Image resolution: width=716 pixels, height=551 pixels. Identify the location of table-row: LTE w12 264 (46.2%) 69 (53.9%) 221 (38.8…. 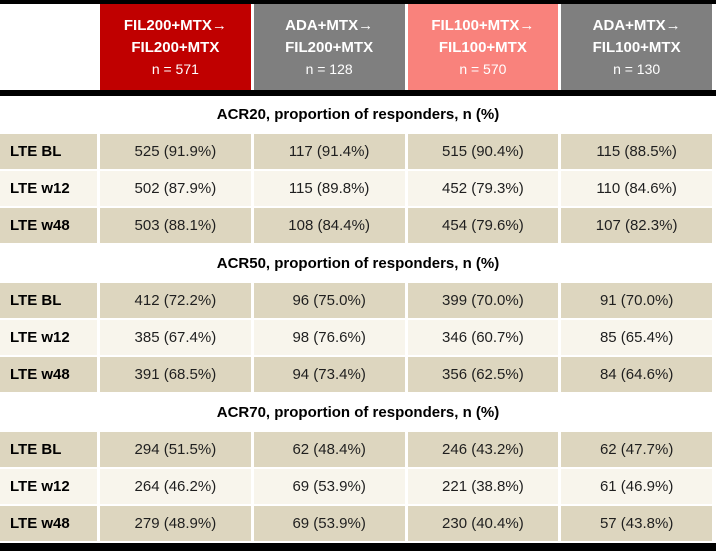
(358, 486).